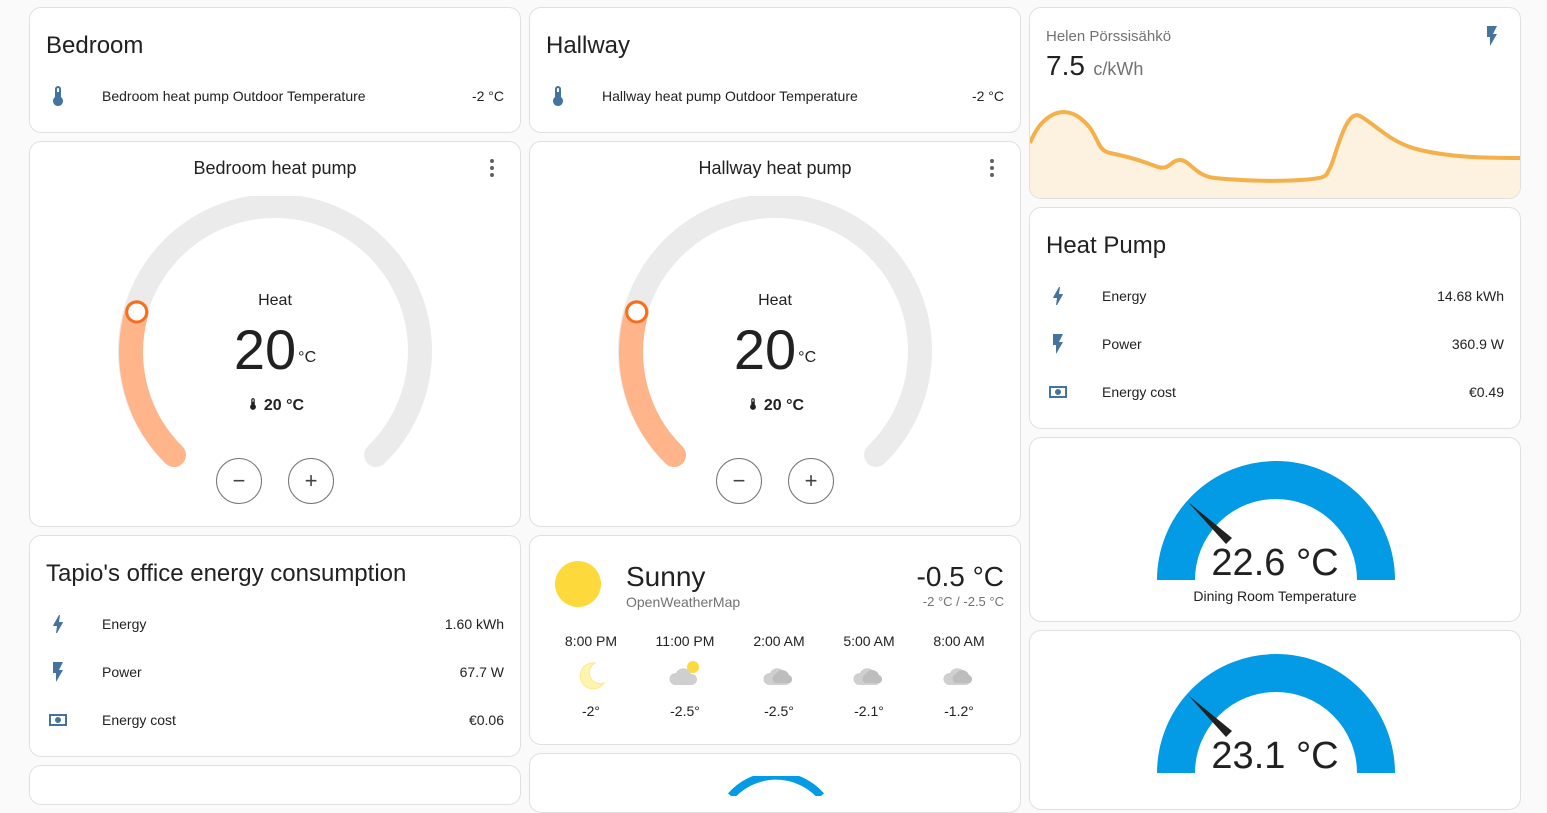 This screenshot has width=1547, height=813. Describe the element at coordinates (1275, 103) in the screenshot. I see `electricity-price-card: Helen Pörssisähkö 7.5 c/kWh` at that location.